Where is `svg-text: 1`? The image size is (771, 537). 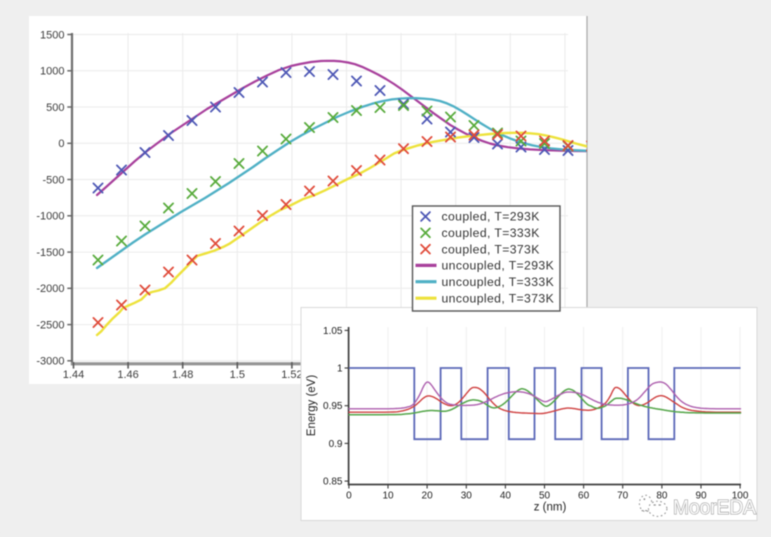
svg-text: 1 is located at coordinates (340, 368).